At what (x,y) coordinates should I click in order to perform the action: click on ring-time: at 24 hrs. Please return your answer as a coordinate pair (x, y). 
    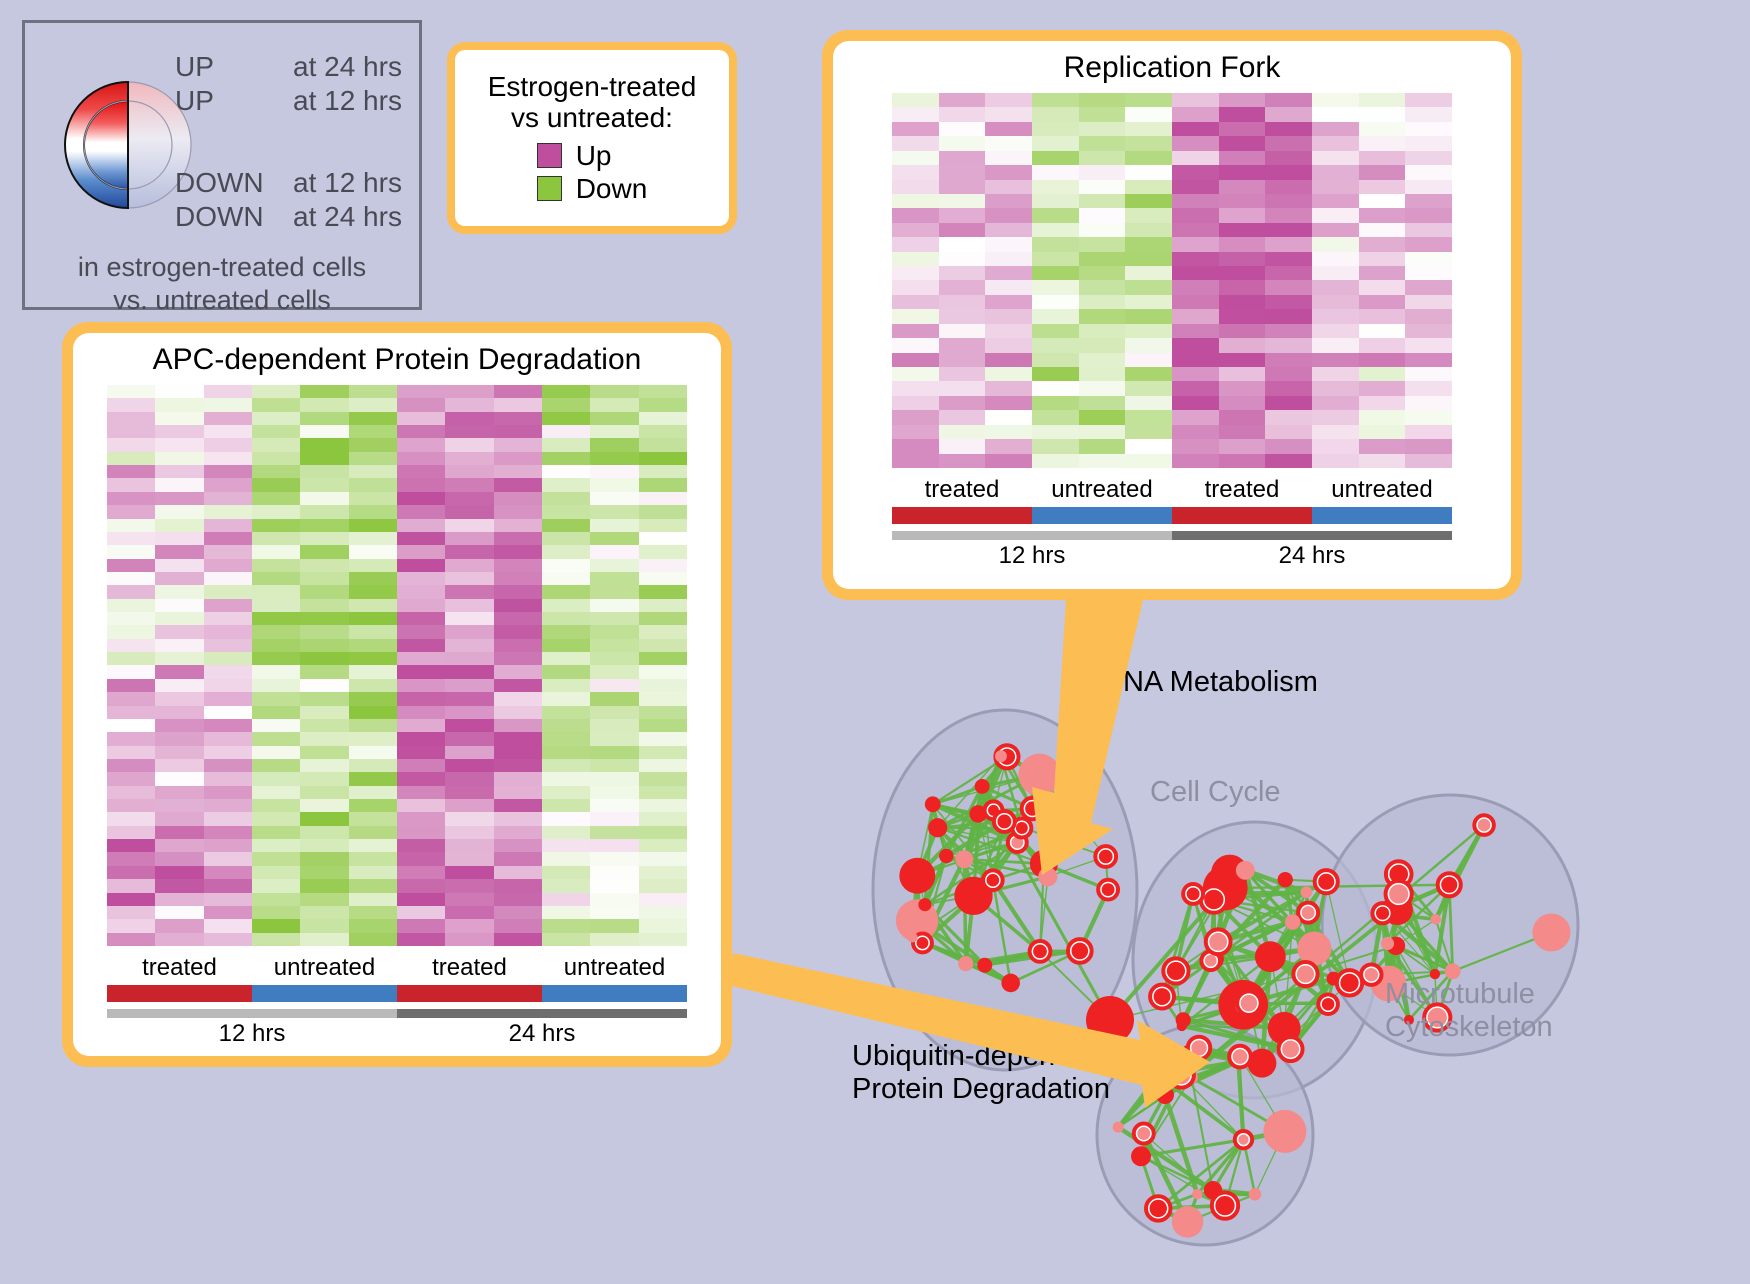
    Looking at the image, I should click on (347, 67).